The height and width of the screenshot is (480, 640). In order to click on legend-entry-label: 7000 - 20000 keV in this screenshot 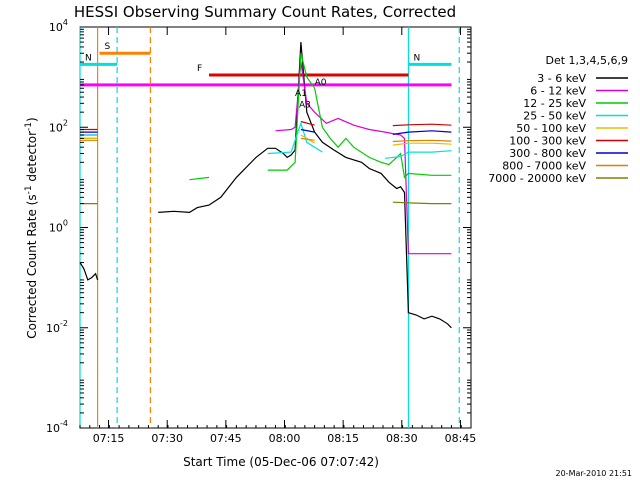, I will do `click(537, 178)`.